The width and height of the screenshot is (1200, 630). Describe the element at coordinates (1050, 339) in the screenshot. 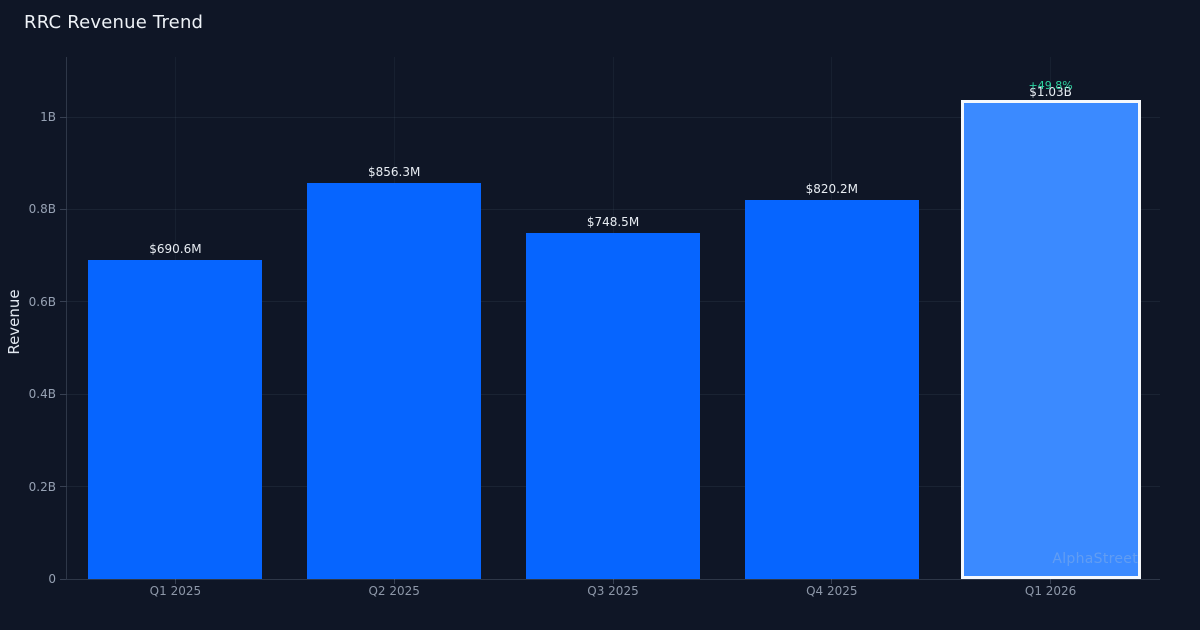

I see `bar-q1-2026` at that location.